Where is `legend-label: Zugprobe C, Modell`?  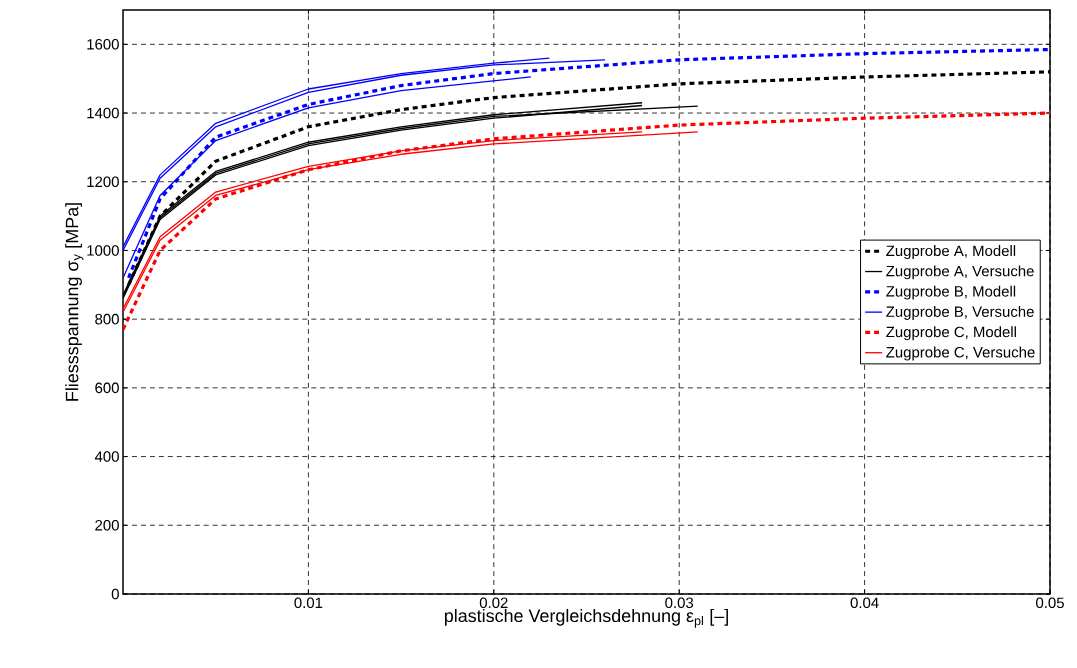
legend-label: Zugprobe C, Modell is located at coordinates (951, 333).